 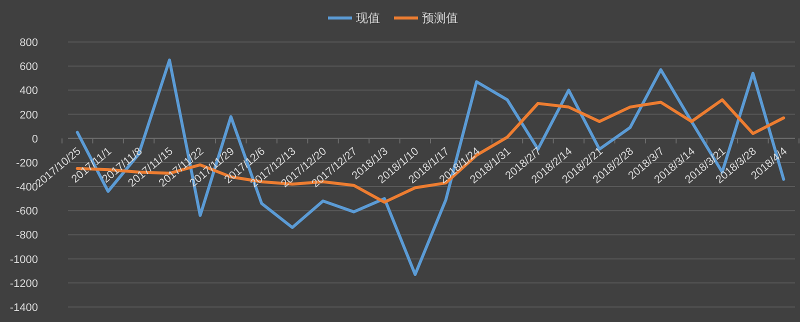 I want to click on y-tick-label: 800, so click(x=29, y=43).